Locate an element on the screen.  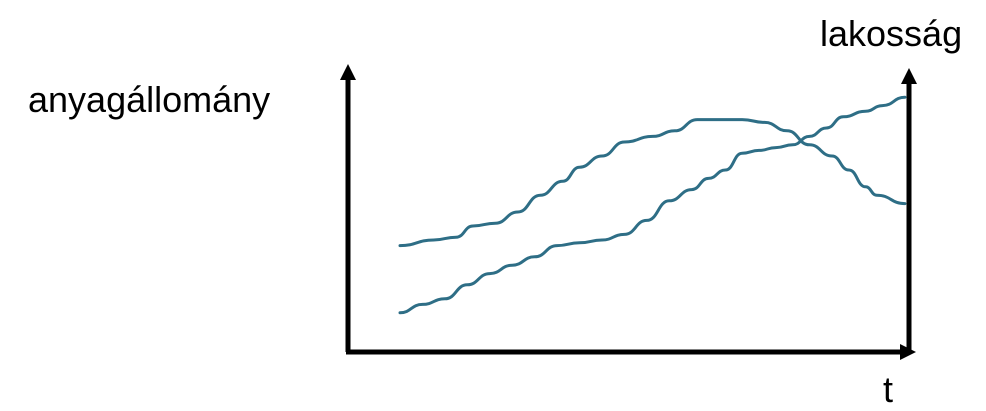
y-axis-right-label: lakosság is located at coordinates (891, 33).